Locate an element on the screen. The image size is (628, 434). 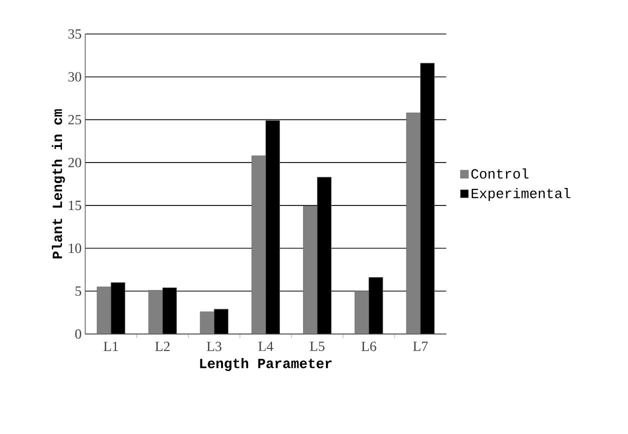
y-tick-label: 15 is located at coordinates (75, 205).